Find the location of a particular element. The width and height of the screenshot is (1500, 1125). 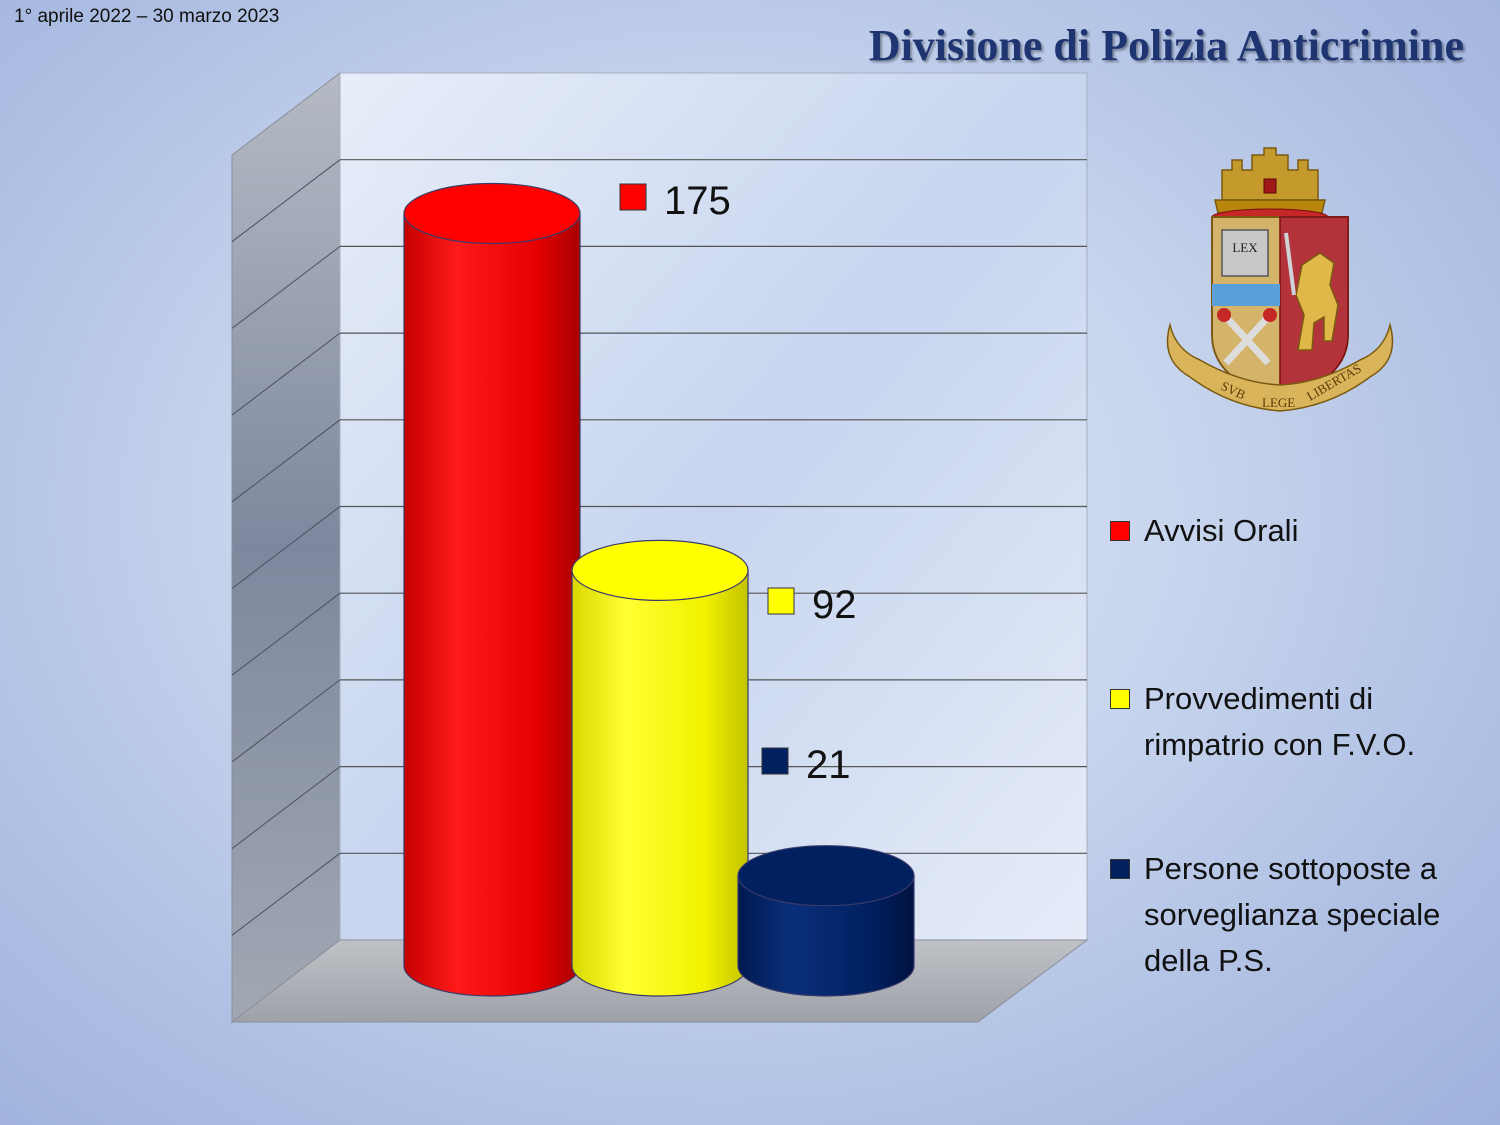

data-label: 21 is located at coordinates (828, 765).